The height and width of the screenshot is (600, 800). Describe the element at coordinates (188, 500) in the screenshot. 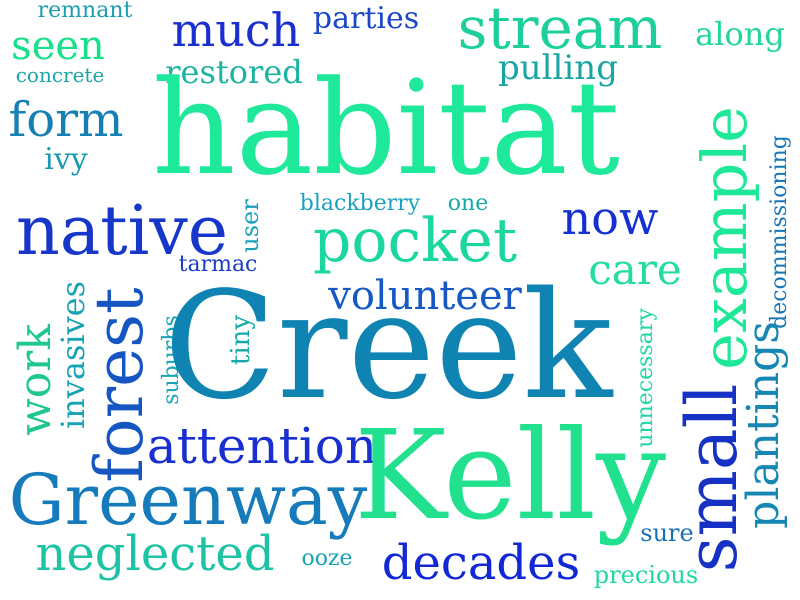

I see `word-Greenway: Greenway` at that location.